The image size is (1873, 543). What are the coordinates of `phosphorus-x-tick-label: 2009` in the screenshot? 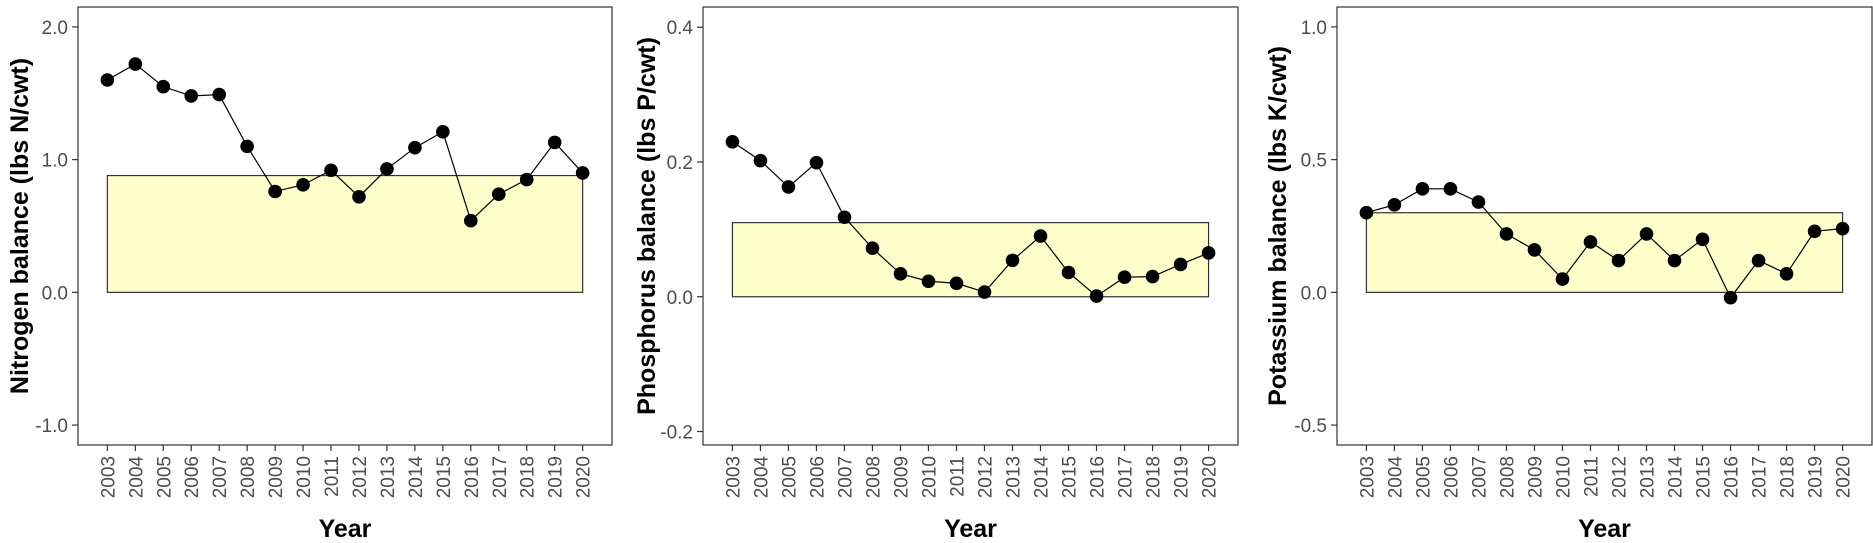 It's located at (901, 477).